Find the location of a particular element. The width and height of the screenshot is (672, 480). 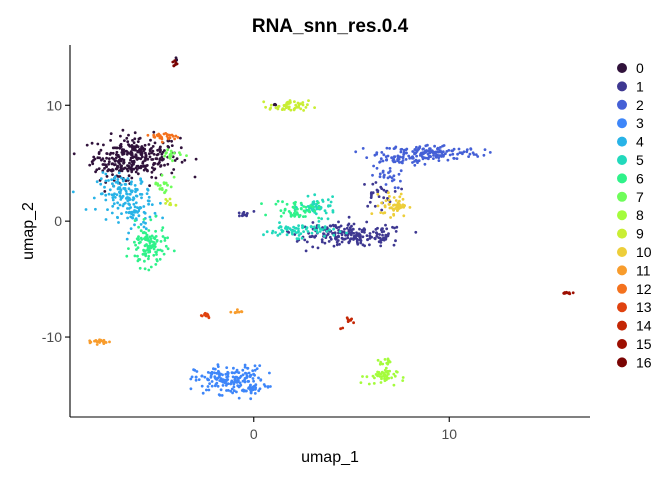

y-tick-label: 10 is located at coordinates (54, 105).